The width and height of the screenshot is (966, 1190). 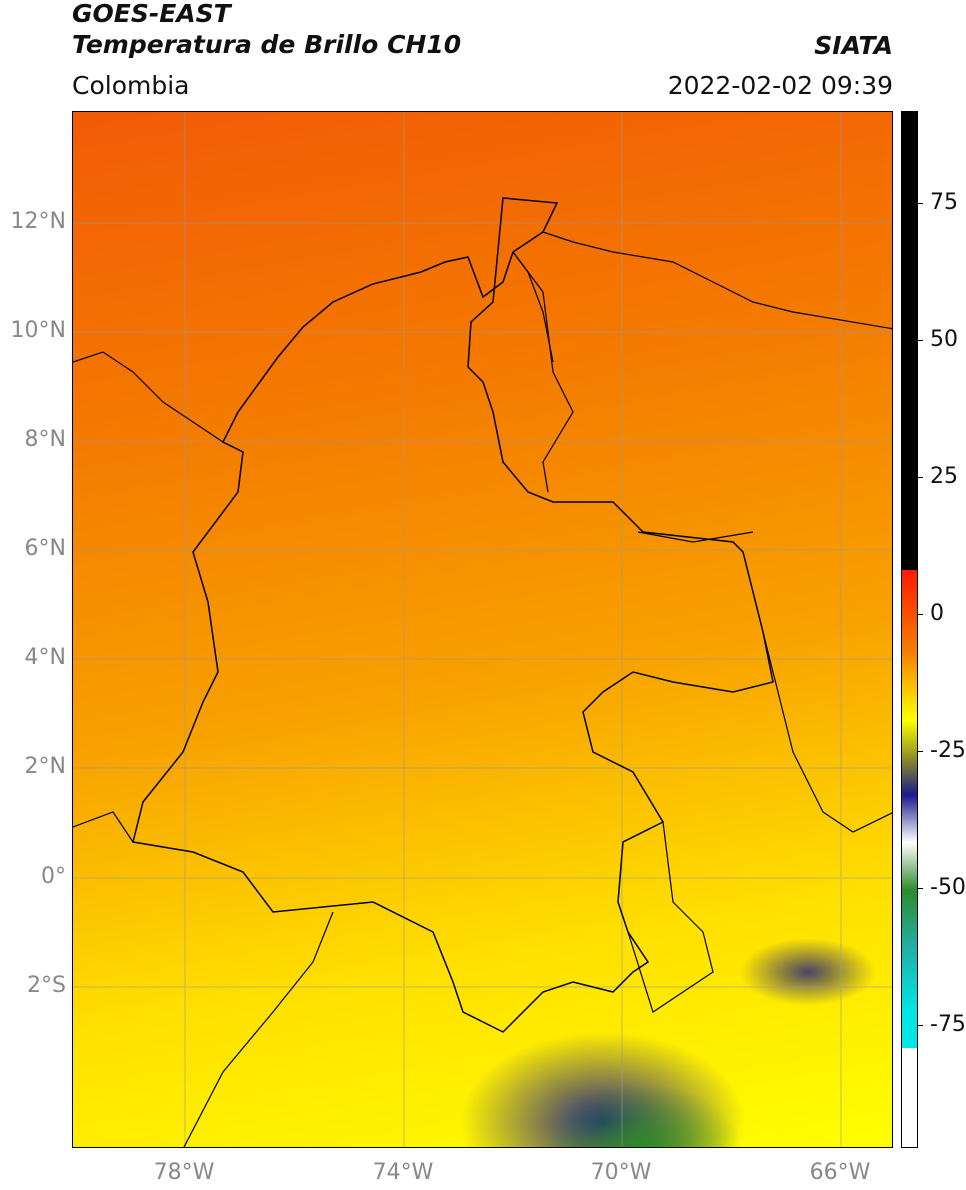 What do you see at coordinates (403, 1172) in the screenshot?
I see `lon-label-74w: 74°W` at bounding box center [403, 1172].